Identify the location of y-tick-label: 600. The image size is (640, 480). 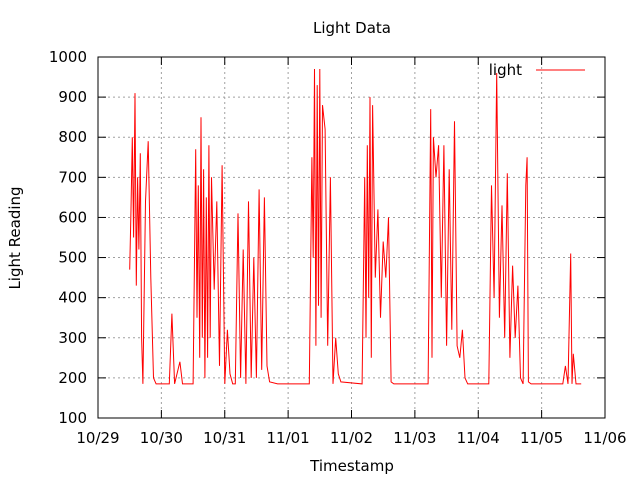
(72, 217).